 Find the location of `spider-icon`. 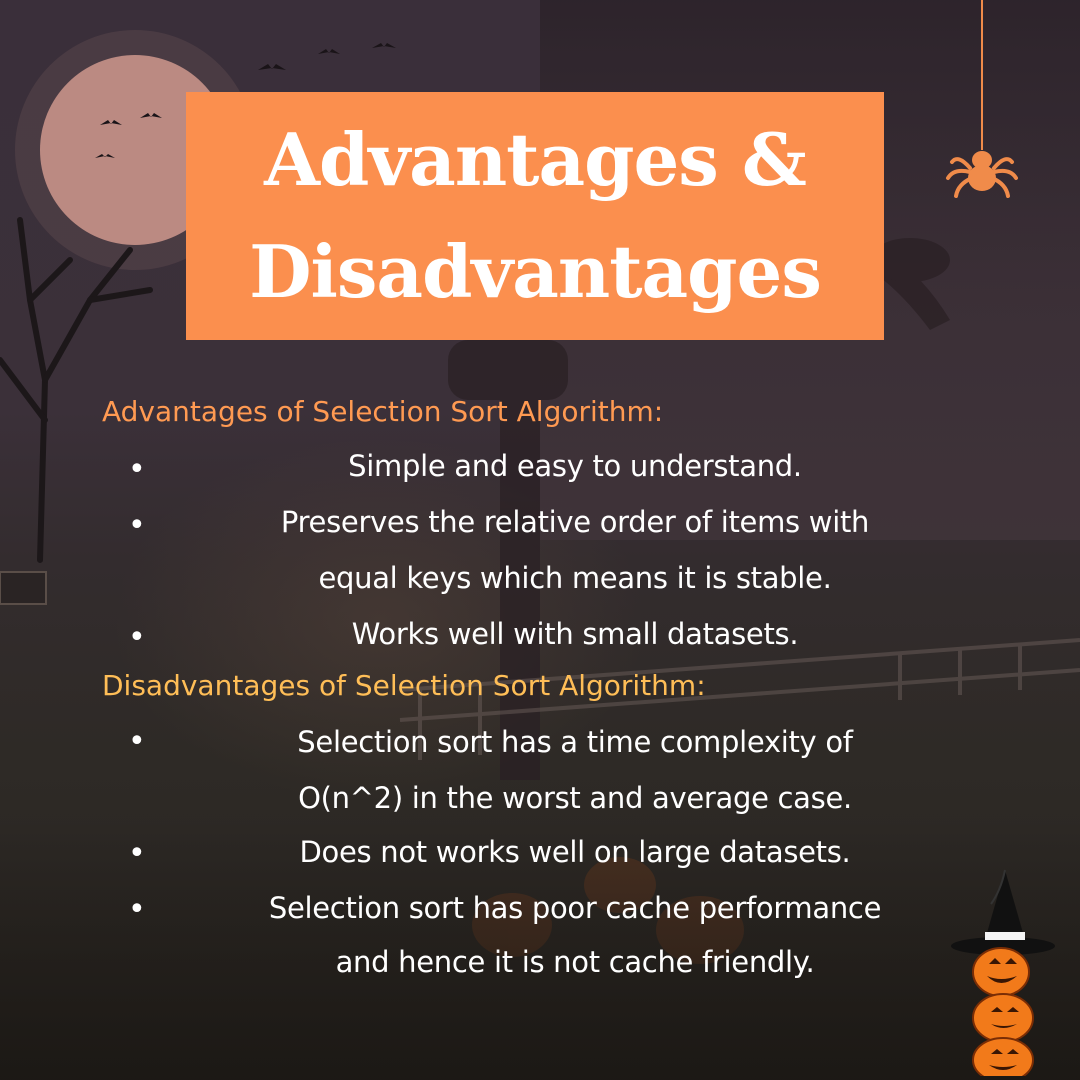

spider-icon is located at coordinates (982, 99).